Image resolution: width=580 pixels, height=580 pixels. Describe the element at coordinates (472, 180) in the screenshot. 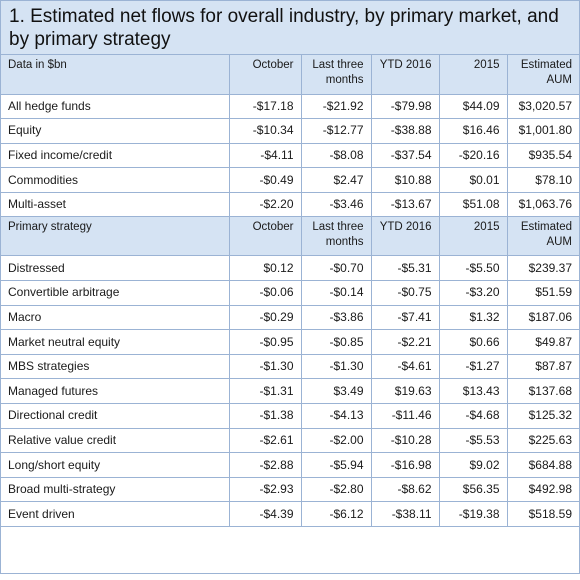

I see `cell-year-2015: $0.01` at that location.